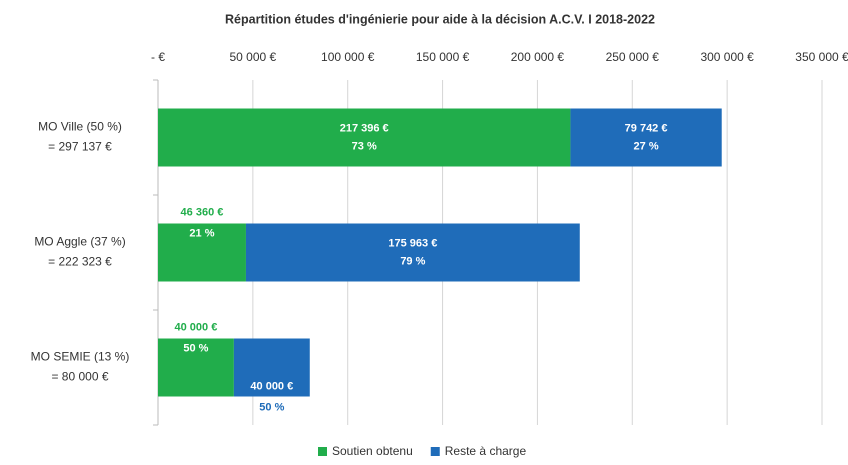  Describe the element at coordinates (79, 377) in the screenshot. I see `category-label: = 80 000 €` at that location.